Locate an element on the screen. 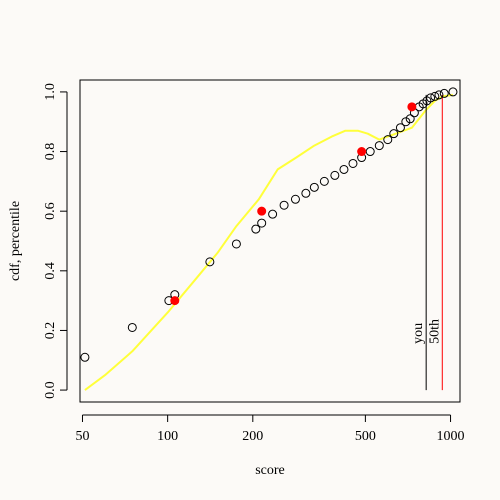 The width and height of the screenshot is (500, 500). x-tick-label: 100 is located at coordinates (167, 436).